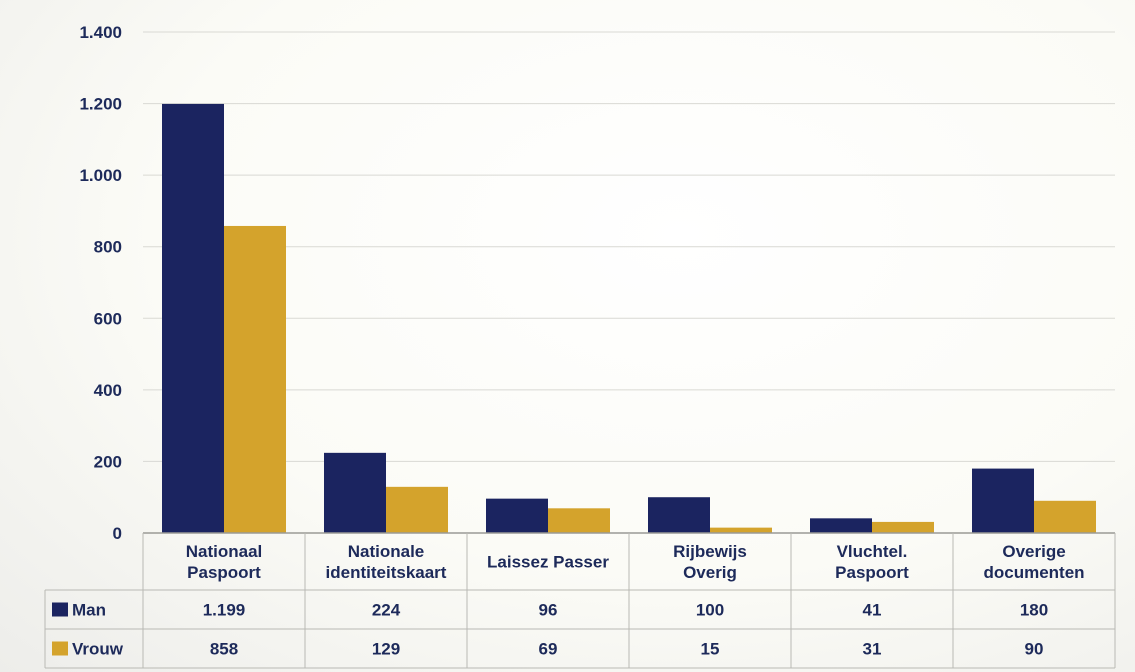  Describe the element at coordinates (108, 461) in the screenshot. I see `y-tick-label: 200` at that location.